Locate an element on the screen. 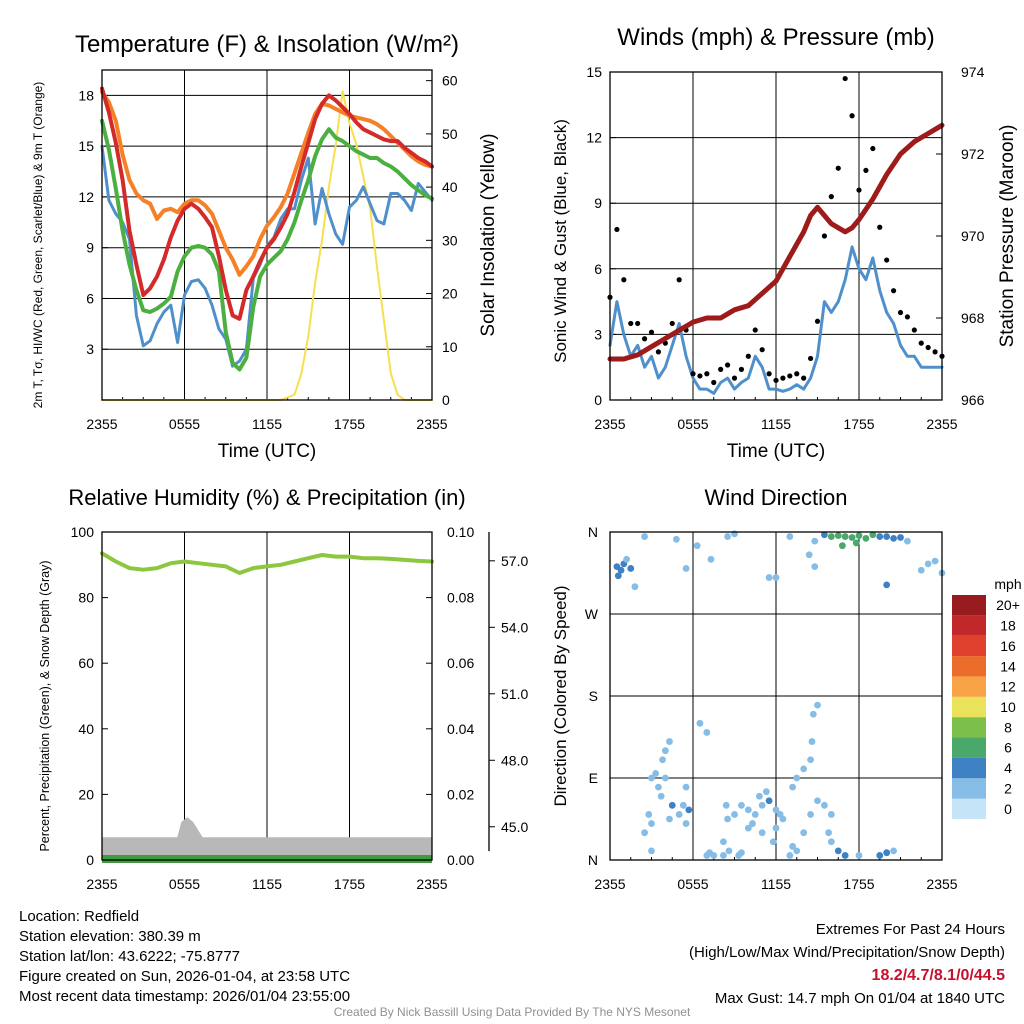 The height and width of the screenshot is (1024, 1024). wdir-xtick-label: 1155 is located at coordinates (776, 884).